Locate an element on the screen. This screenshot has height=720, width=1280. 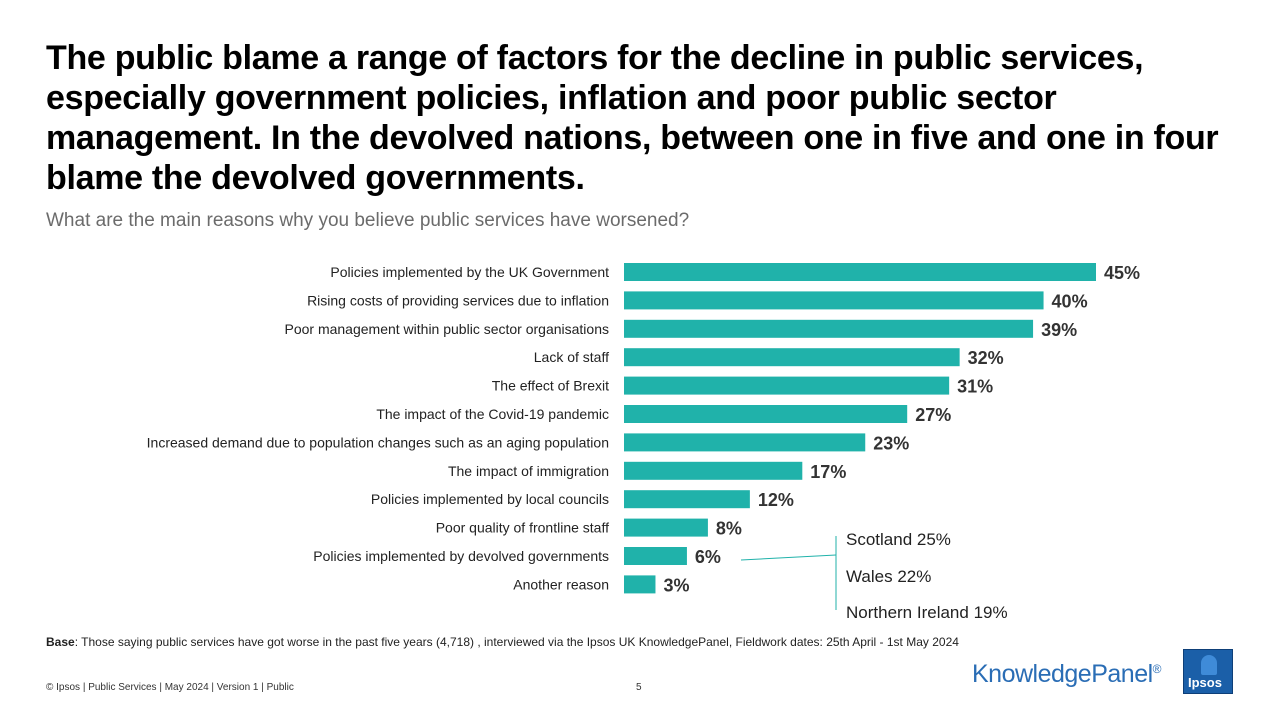
category-label: Another reason is located at coordinates (561, 584).